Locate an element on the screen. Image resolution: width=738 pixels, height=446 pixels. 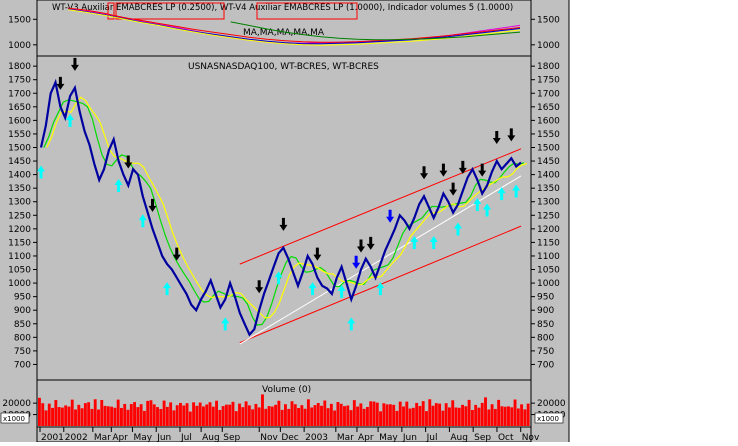
main-tick-label-left: 1650 is located at coordinates (19, 108).